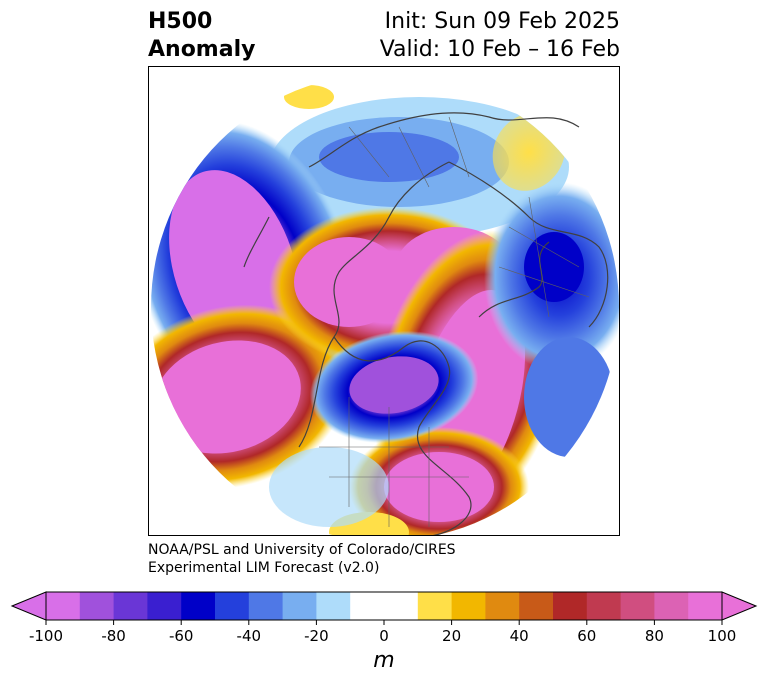 This screenshot has height=686, width=768. Describe the element at coordinates (722, 636) in the screenshot. I see `colorbar-tick-label: 100` at that location.